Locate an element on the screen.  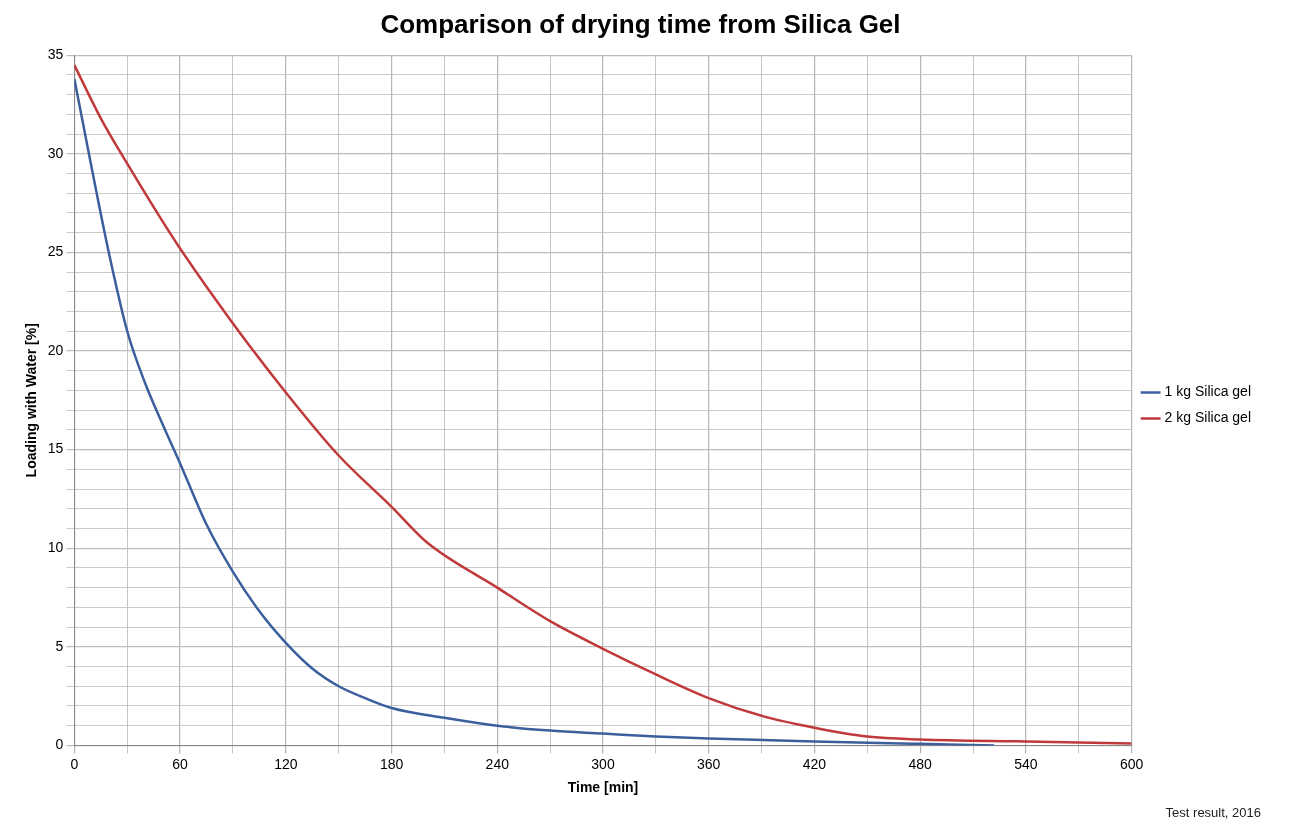
x-axis-title: Time [min] is located at coordinates (603, 787).